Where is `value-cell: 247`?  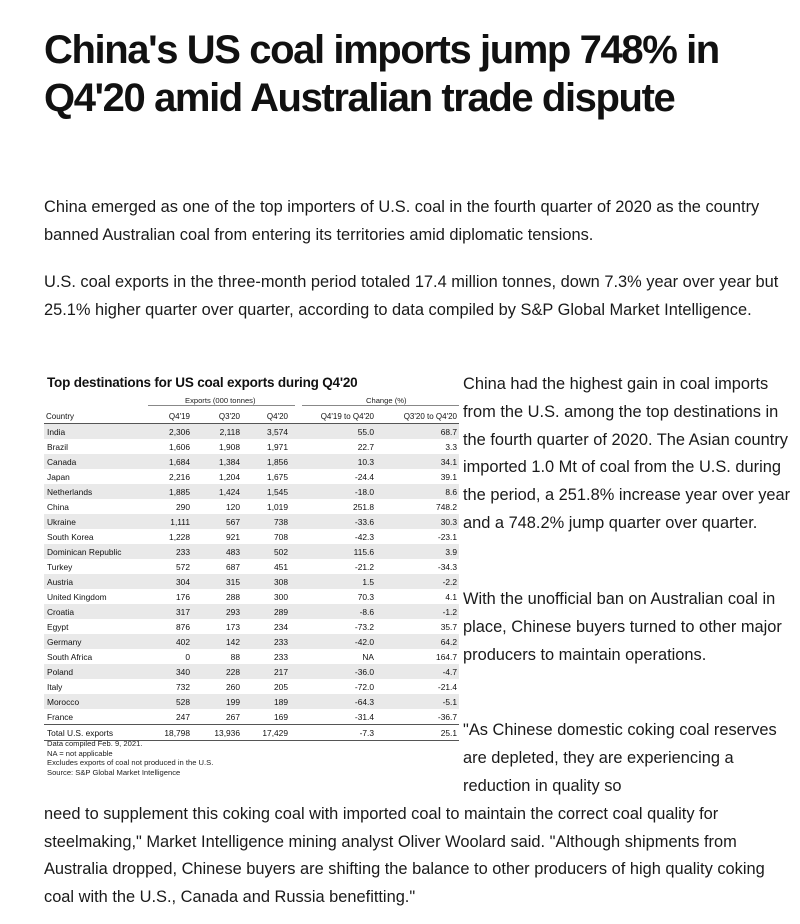 value-cell: 247 is located at coordinates (183, 716).